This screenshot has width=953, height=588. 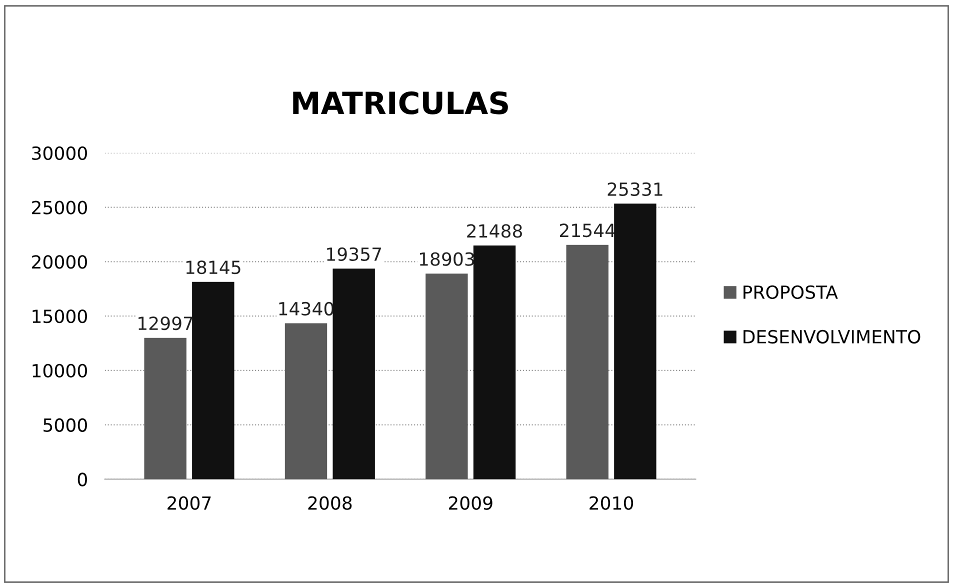 What do you see at coordinates (189, 503) in the screenshot?
I see `x-tick-label: 2007` at bounding box center [189, 503].